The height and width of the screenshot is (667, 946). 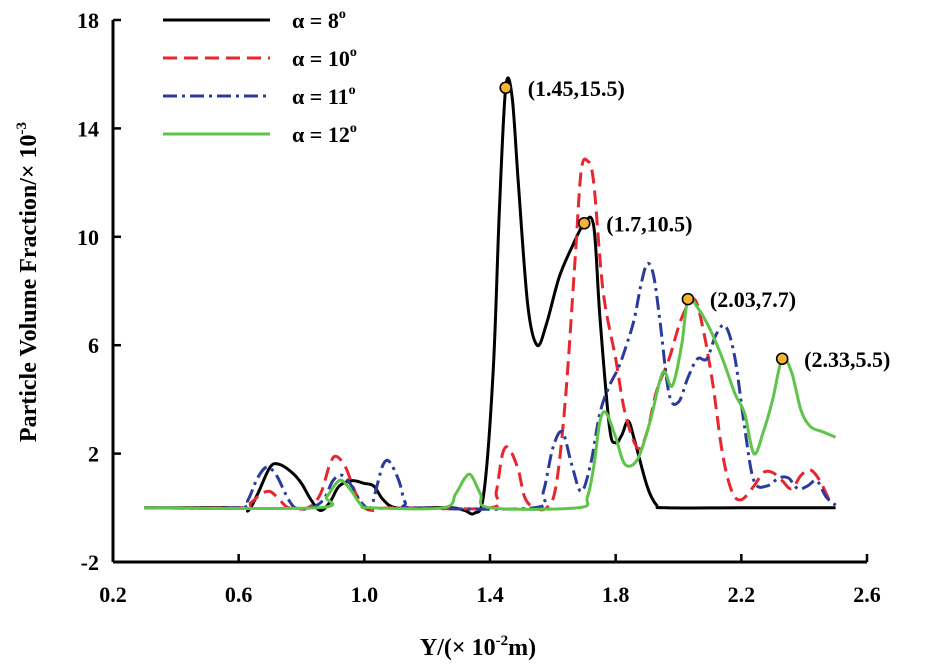 What do you see at coordinates (324, 96) in the screenshot?
I see `legend-label-3: α = 11o` at bounding box center [324, 96].